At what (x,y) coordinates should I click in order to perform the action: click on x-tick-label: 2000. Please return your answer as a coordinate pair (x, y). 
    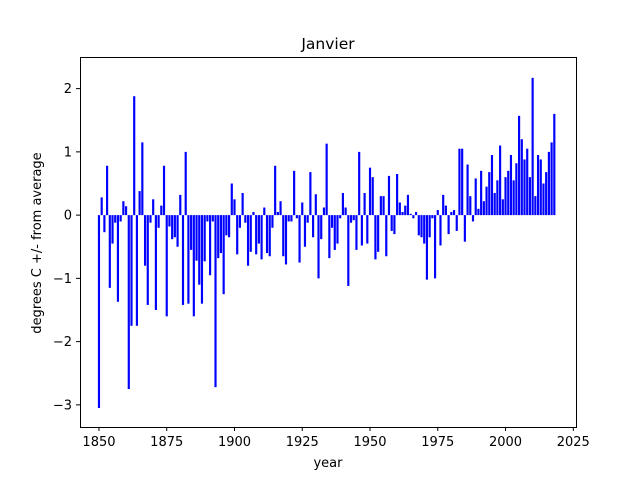
    Looking at the image, I should click on (505, 442).